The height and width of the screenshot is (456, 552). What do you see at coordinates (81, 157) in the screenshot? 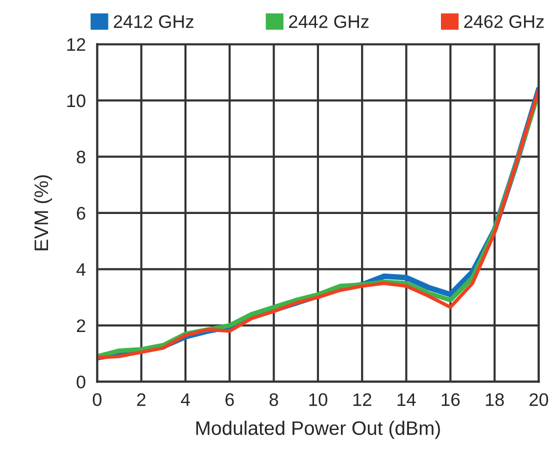
I see `y-tick-label: 8` at bounding box center [81, 157].